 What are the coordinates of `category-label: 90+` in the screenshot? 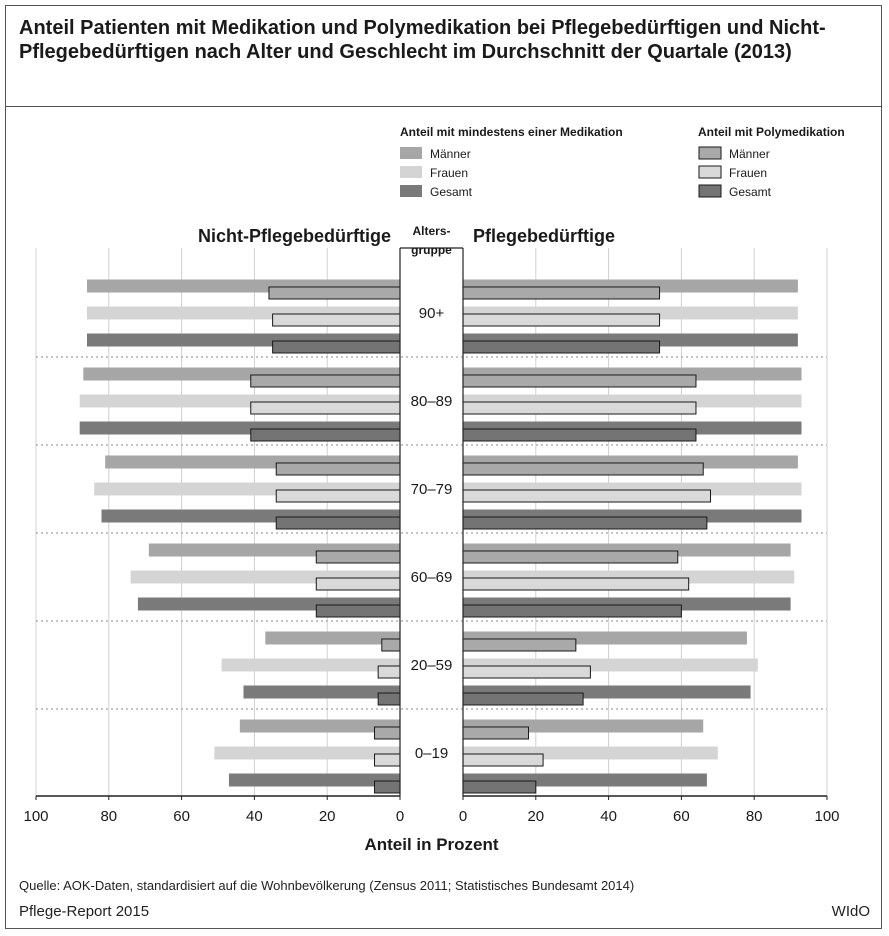 It's located at (432, 313).